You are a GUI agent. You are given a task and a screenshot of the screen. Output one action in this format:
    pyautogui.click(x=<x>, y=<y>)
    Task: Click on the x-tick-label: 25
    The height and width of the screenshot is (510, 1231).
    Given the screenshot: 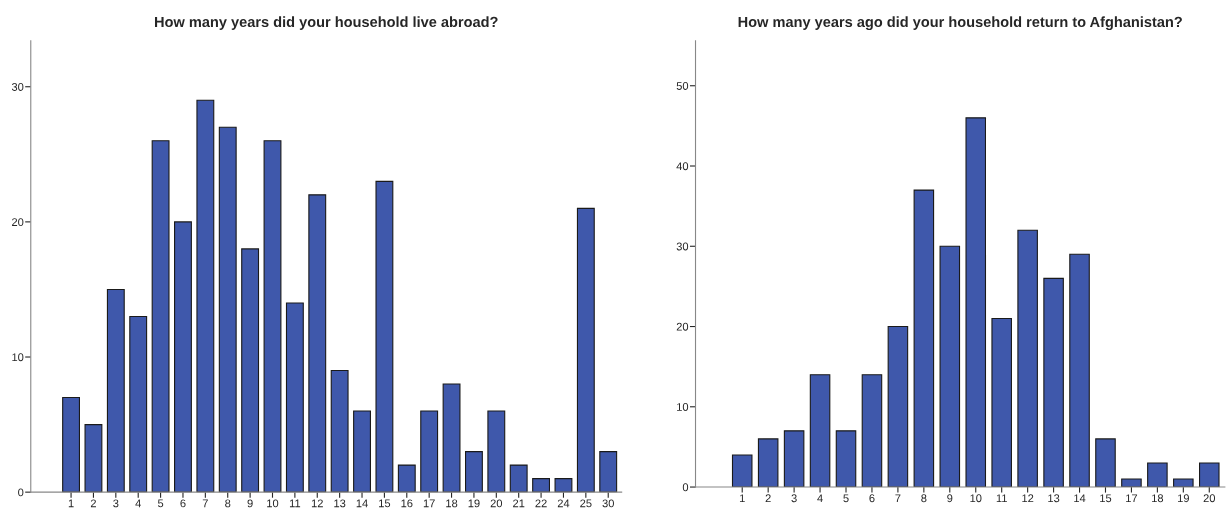 What is the action you would take?
    pyautogui.click(x=586, y=503)
    